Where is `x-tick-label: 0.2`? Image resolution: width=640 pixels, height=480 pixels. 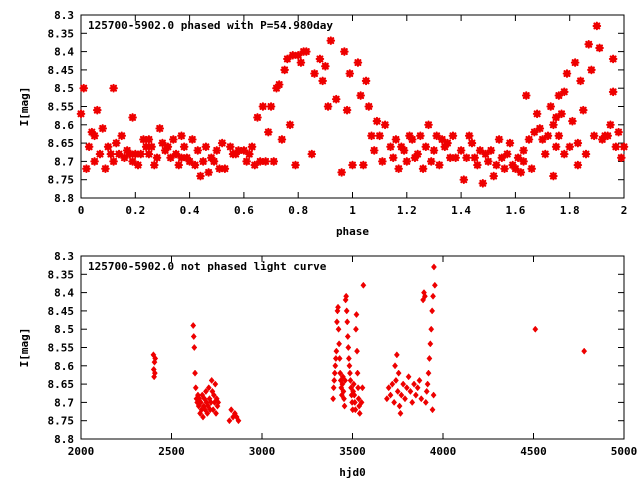 x-tick-label: 0.2 is located at coordinates (135, 210).